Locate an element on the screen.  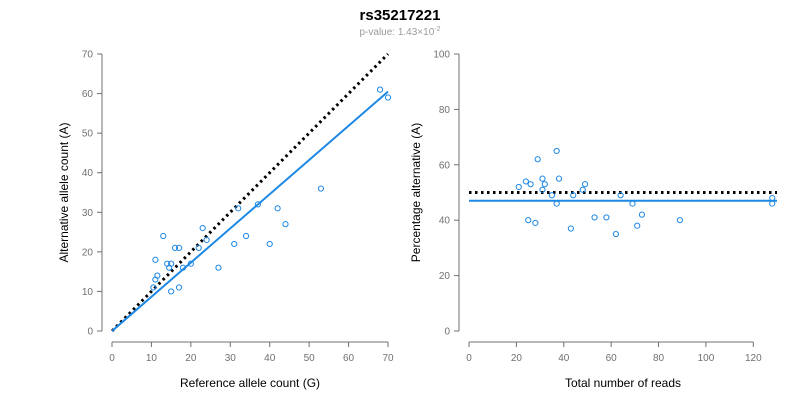
x-tick-label: 120 is located at coordinates (753, 358).